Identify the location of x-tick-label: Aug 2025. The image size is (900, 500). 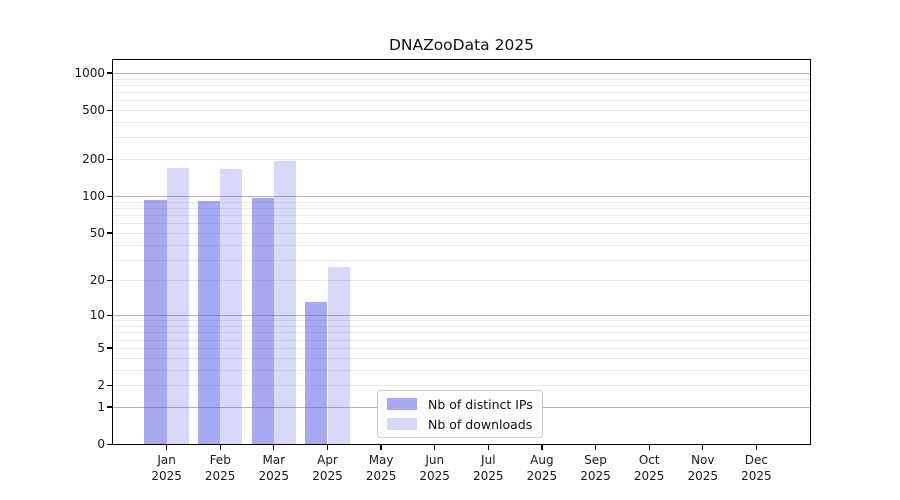
(542, 468).